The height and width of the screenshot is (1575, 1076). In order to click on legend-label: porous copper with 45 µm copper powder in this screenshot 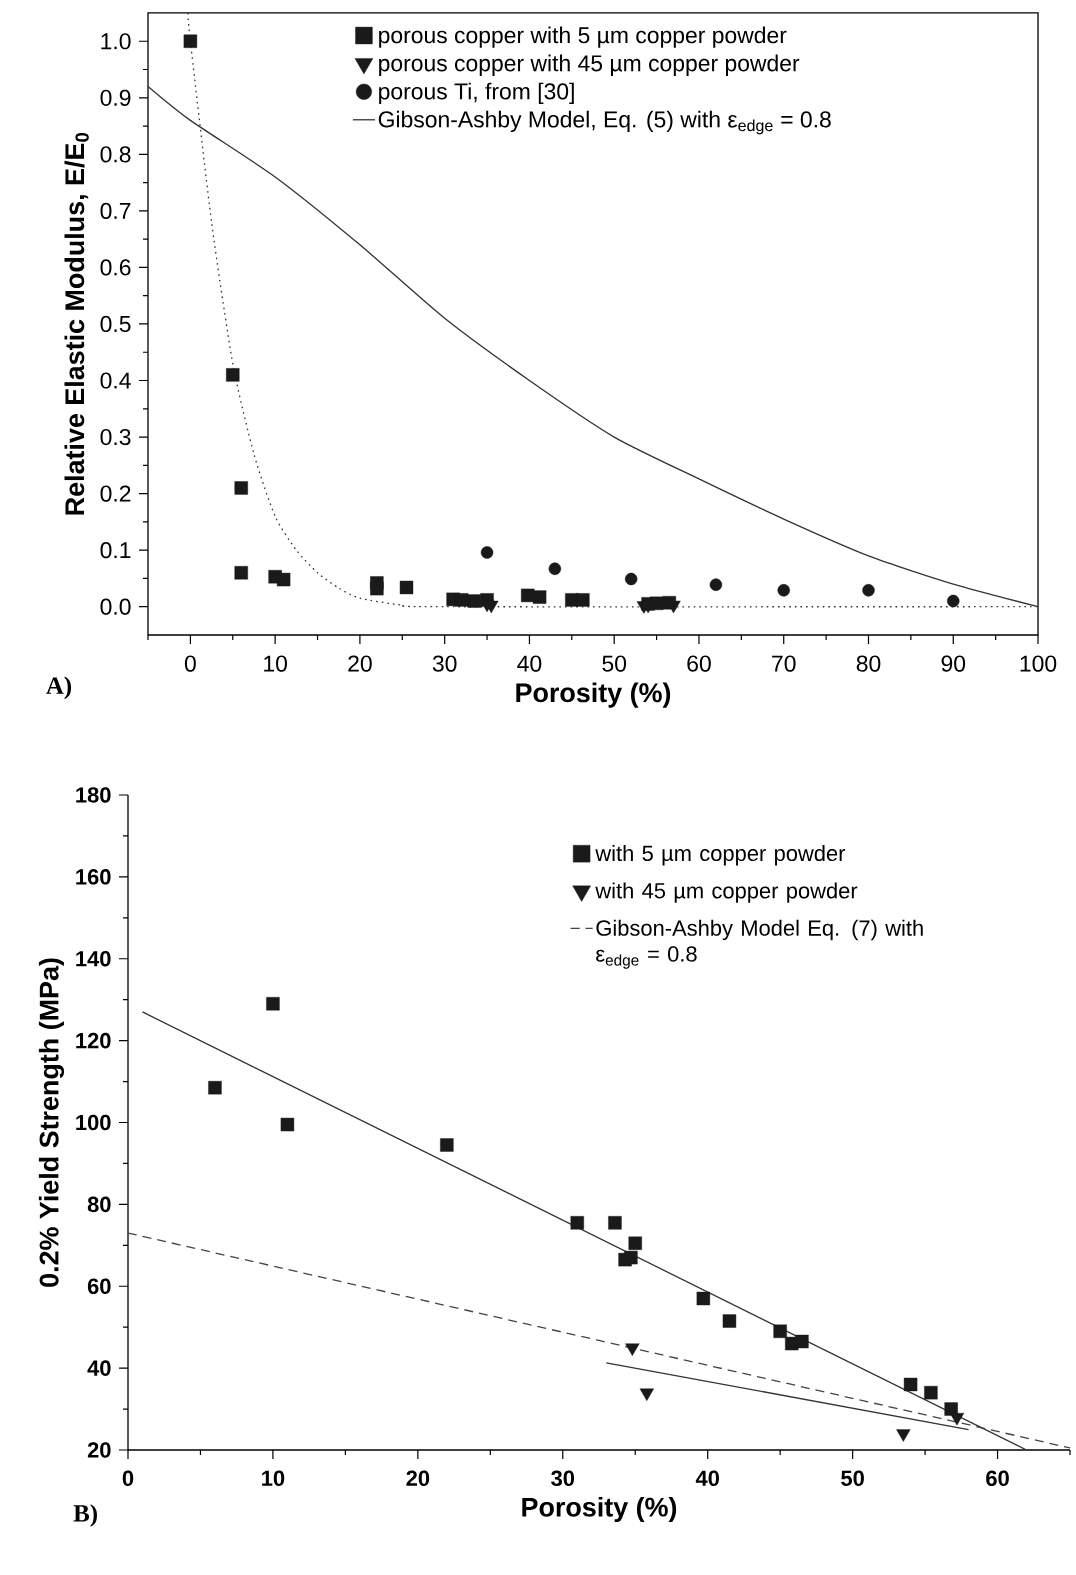, I will do `click(589, 65)`.